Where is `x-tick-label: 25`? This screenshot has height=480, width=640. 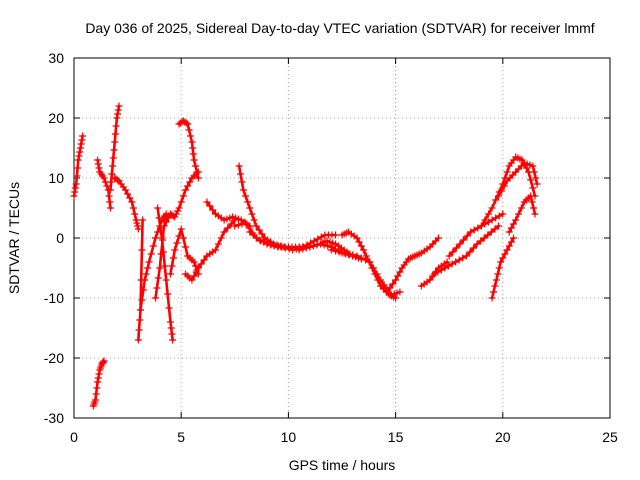
x-tick-label: 25 is located at coordinates (610, 437).